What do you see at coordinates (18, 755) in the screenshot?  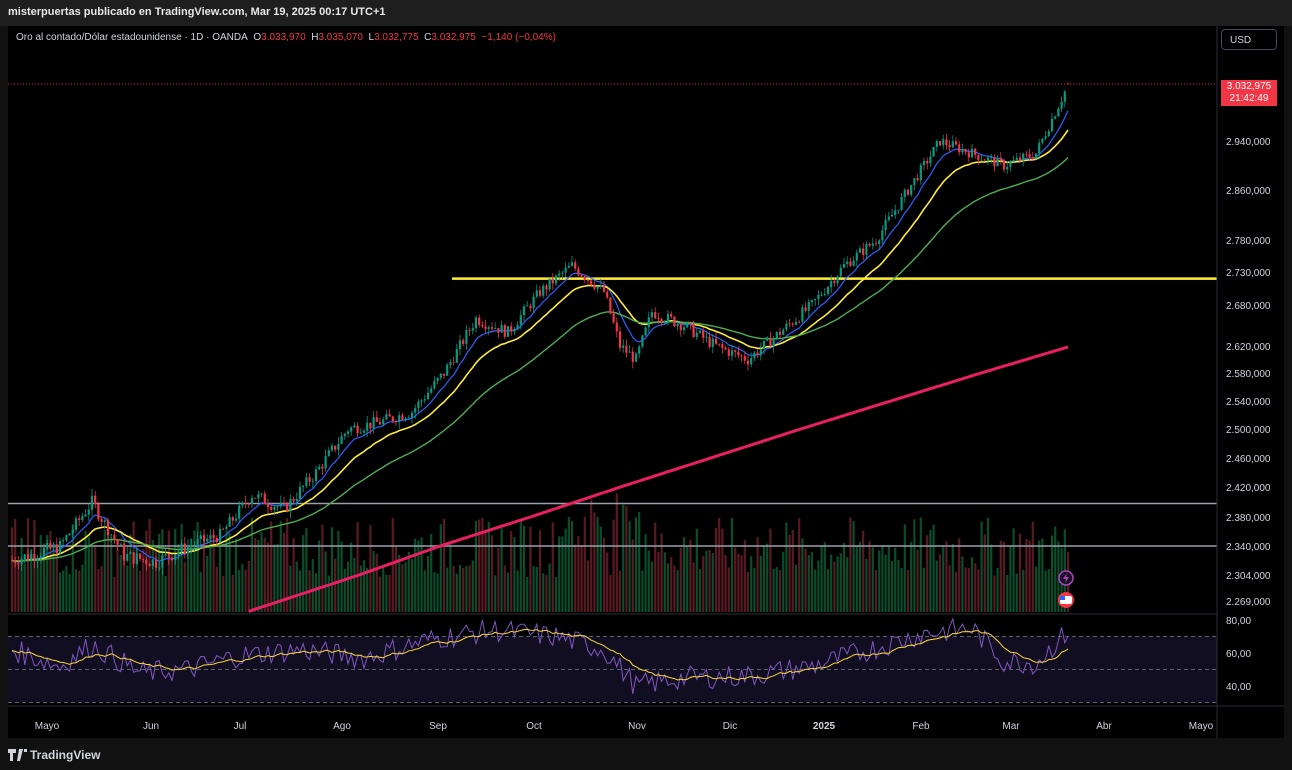 I see `tradingview-logo-icon` at bounding box center [18, 755].